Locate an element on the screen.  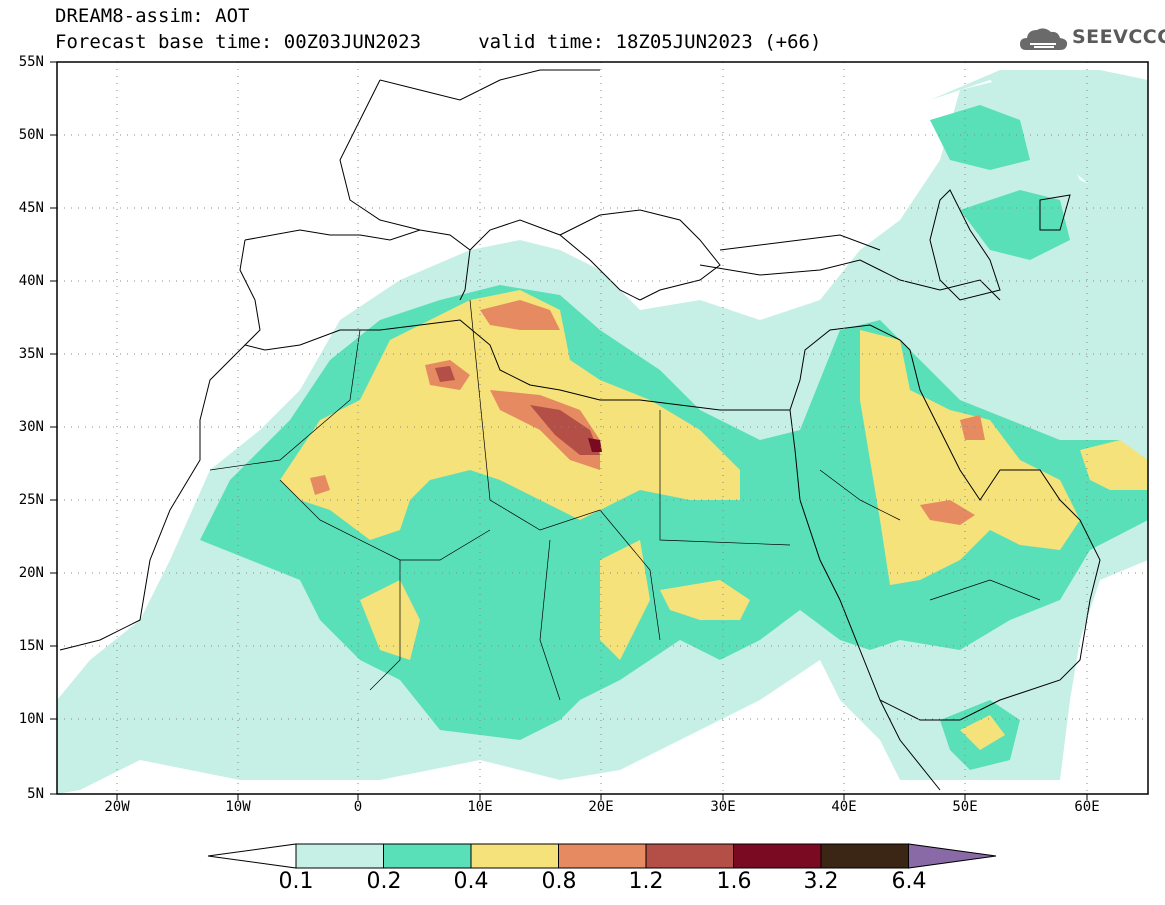
lat-label: 45N is located at coordinates (31, 208).